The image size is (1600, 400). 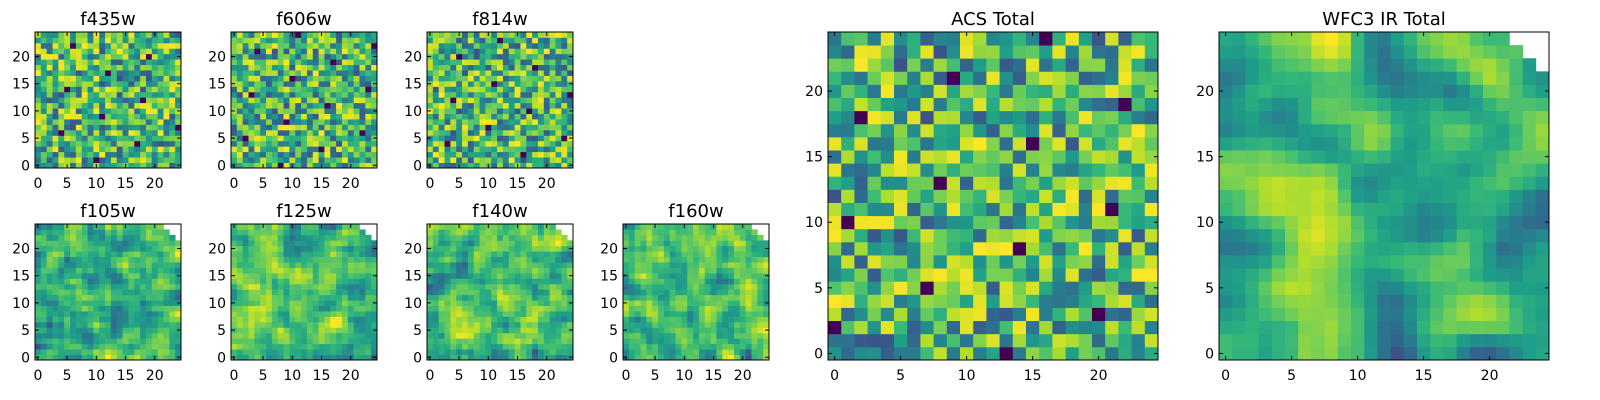 What do you see at coordinates (500, 100) in the screenshot?
I see `axes-frame` at bounding box center [500, 100].